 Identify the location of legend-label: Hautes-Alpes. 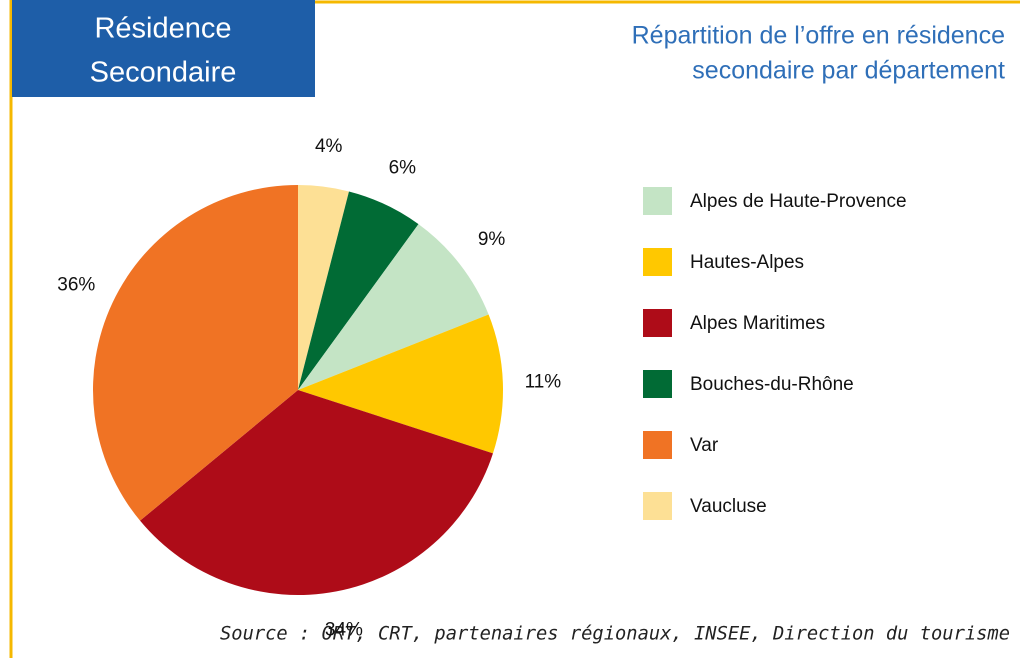
(747, 262).